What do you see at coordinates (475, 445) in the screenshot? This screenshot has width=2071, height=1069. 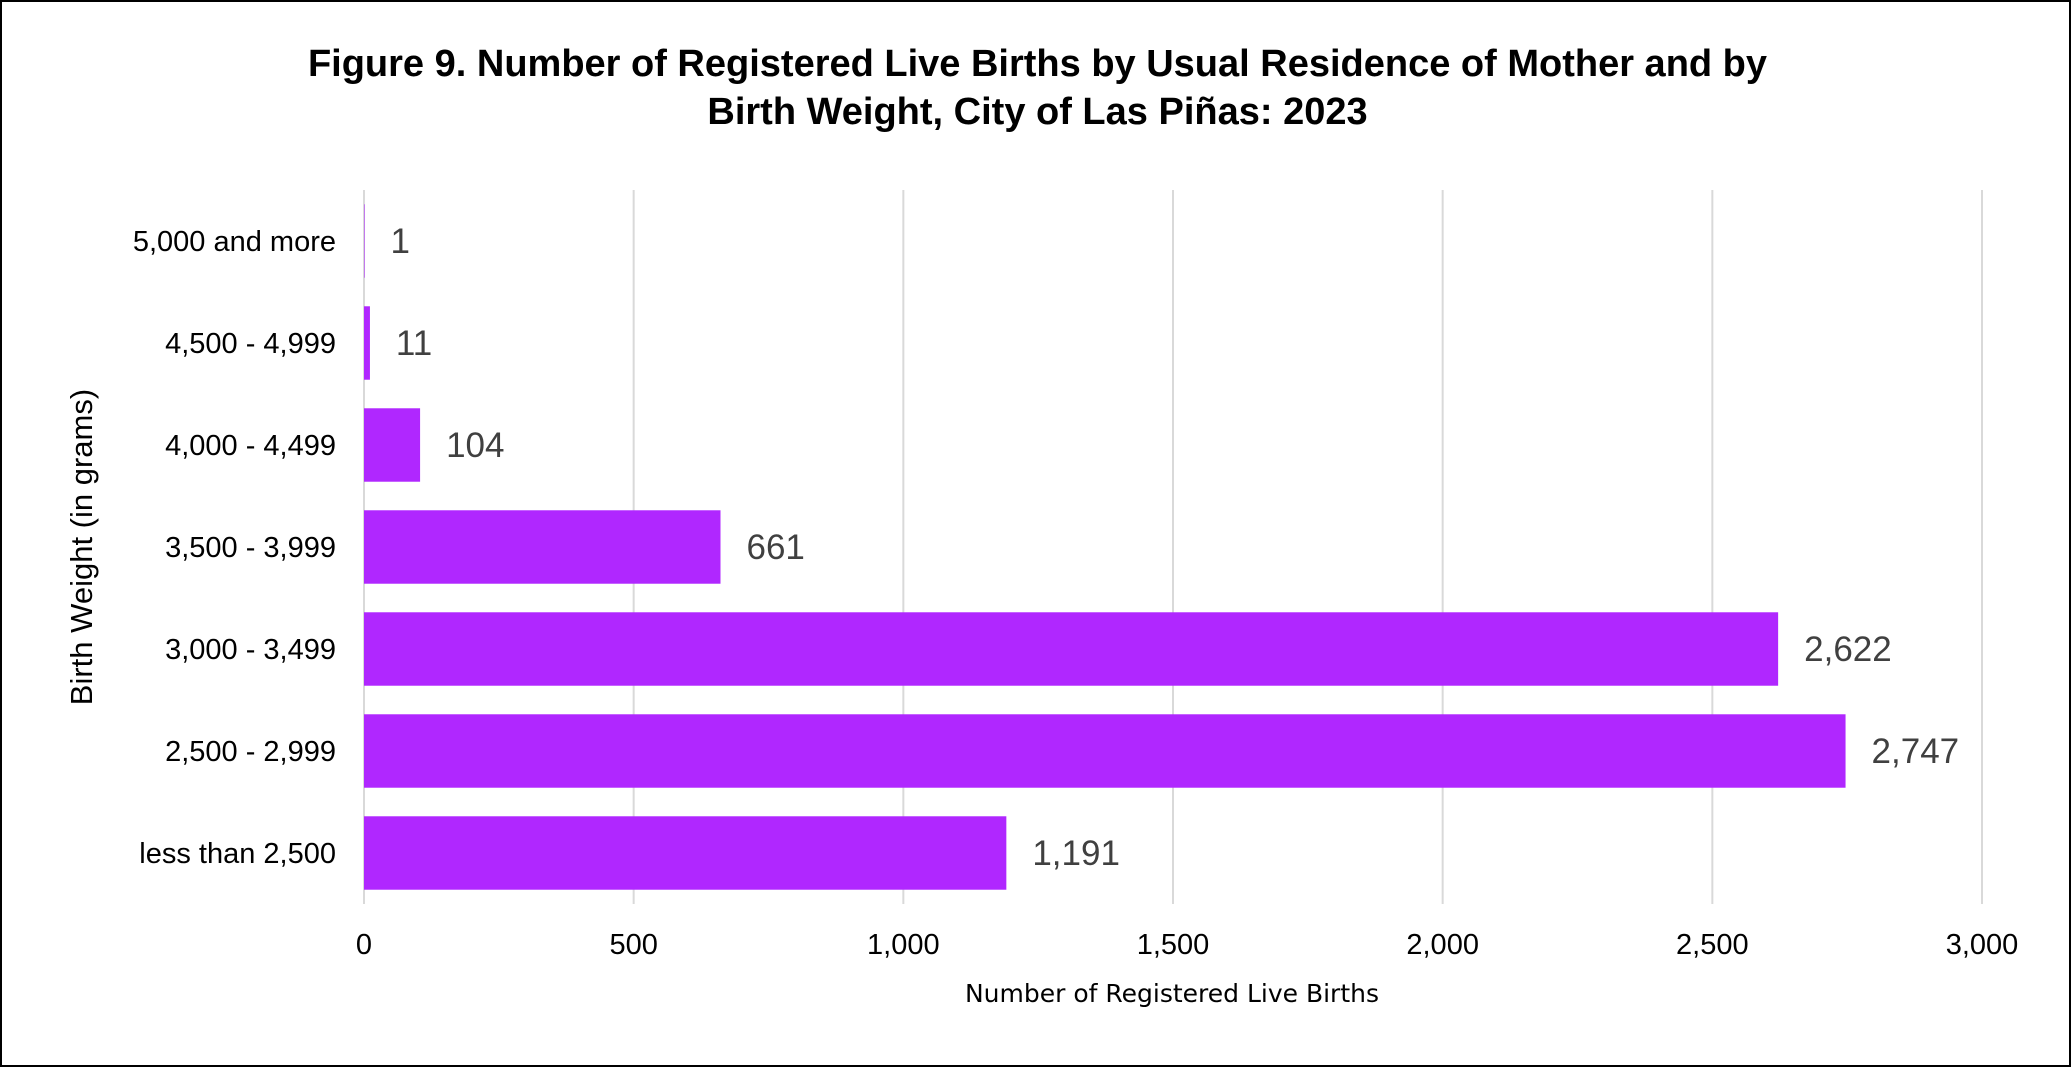 I see `bar-value-label: 104` at bounding box center [475, 445].